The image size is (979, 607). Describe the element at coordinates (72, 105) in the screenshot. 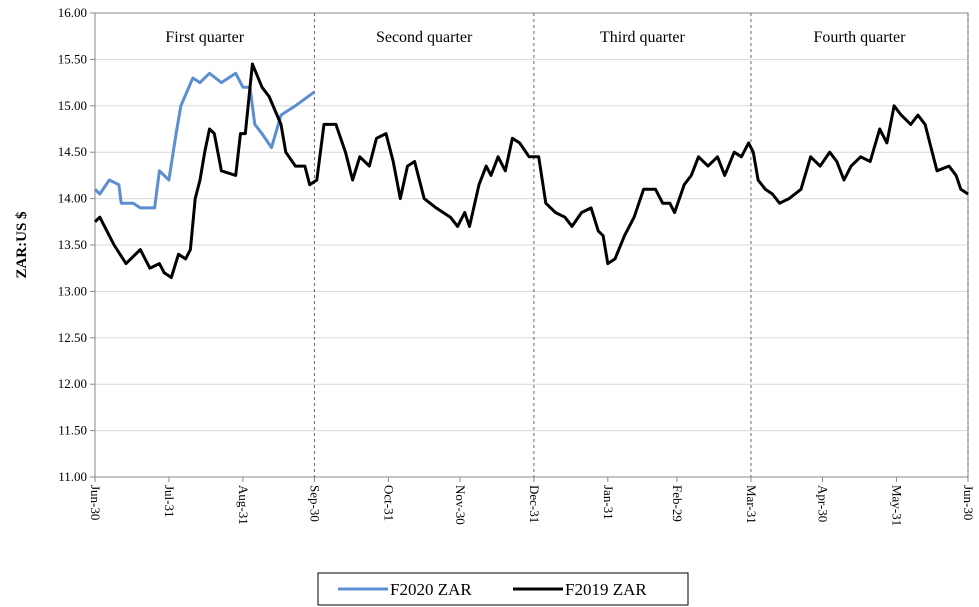

I see `y-tick-label: 15.00` at that location.